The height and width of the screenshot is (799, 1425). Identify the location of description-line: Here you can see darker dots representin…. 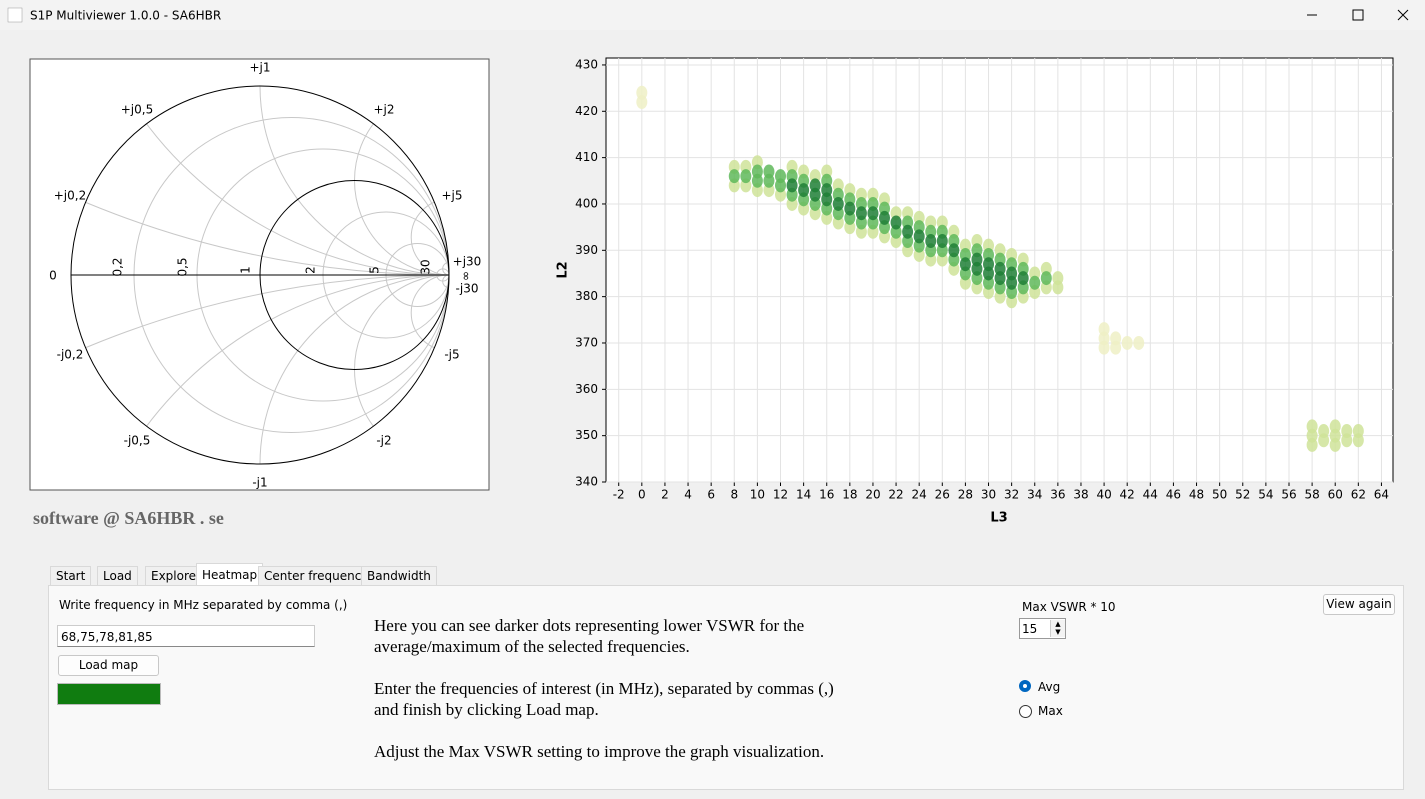
(589, 625).